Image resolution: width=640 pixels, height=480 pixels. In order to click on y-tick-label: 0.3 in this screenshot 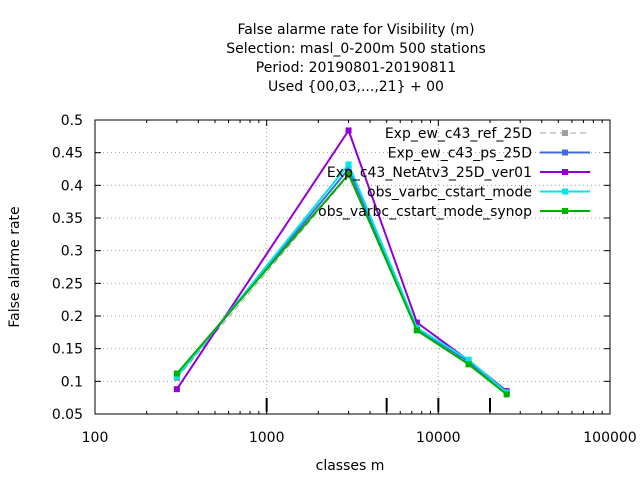, I will do `click(72, 252)`.